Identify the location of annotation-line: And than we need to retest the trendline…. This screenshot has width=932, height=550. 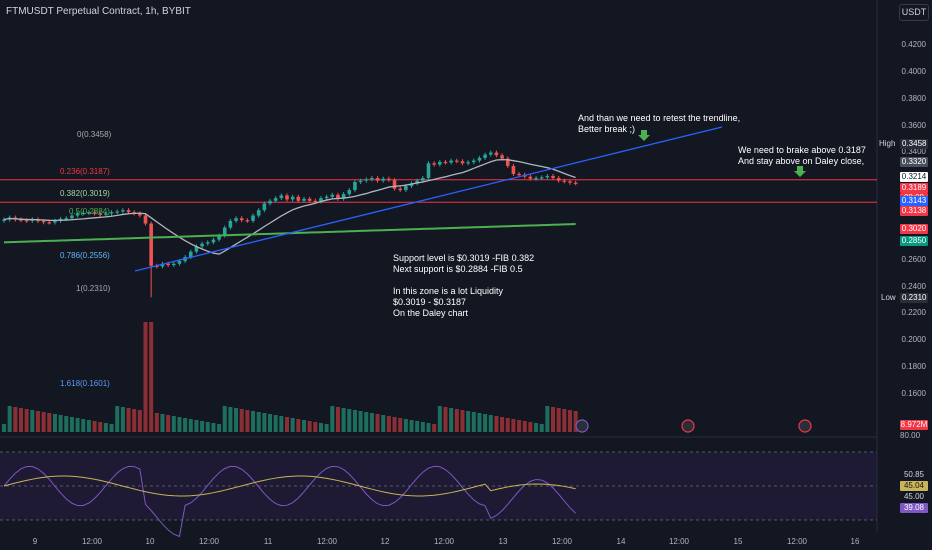
(659, 118).